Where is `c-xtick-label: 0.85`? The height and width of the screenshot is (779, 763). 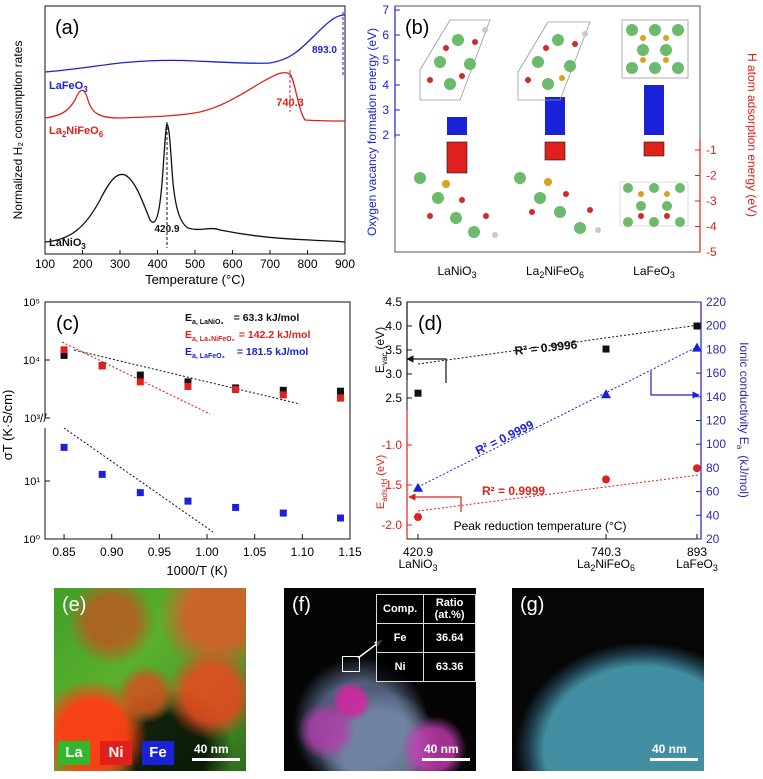 c-xtick-label: 0.85 is located at coordinates (64, 552).